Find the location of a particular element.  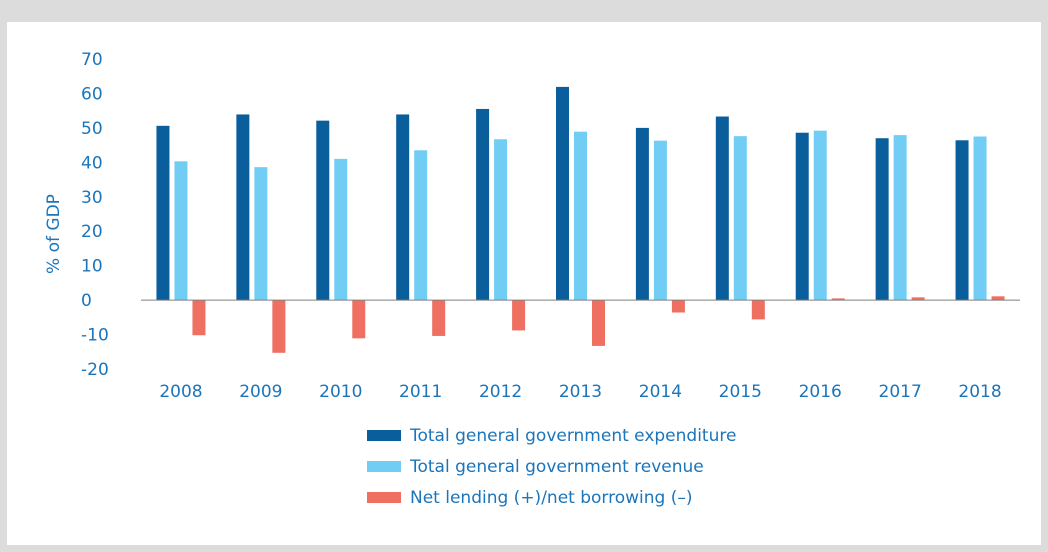

legend-label-expenditure: Total general government expenditure is located at coordinates (573, 435).